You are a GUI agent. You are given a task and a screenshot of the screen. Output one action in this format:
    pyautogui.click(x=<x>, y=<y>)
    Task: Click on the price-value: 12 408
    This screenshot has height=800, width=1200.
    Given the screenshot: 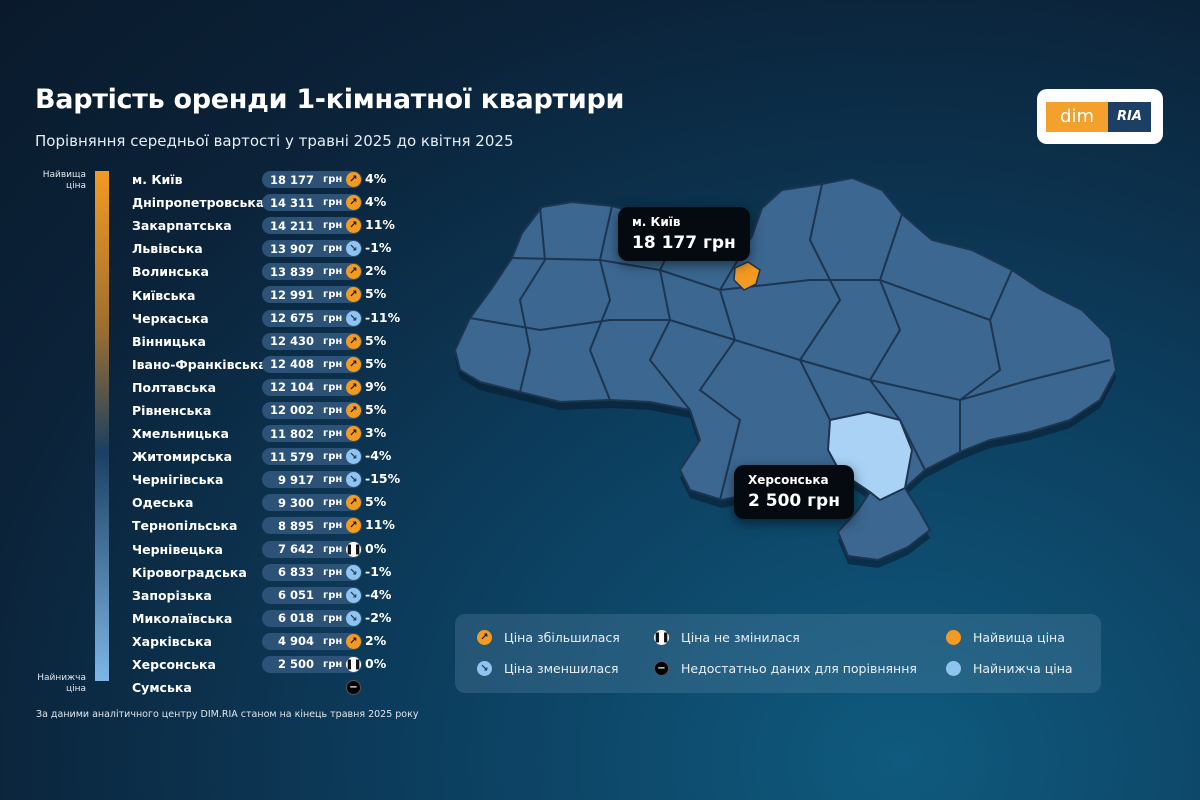 What is the action you would take?
    pyautogui.click(x=291, y=364)
    